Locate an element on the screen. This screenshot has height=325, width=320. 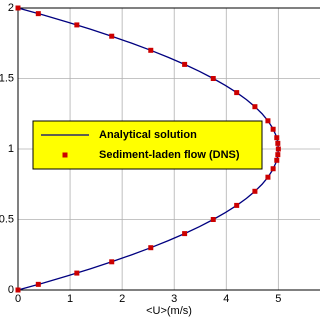
legend-marker is located at coordinates (65, 155).